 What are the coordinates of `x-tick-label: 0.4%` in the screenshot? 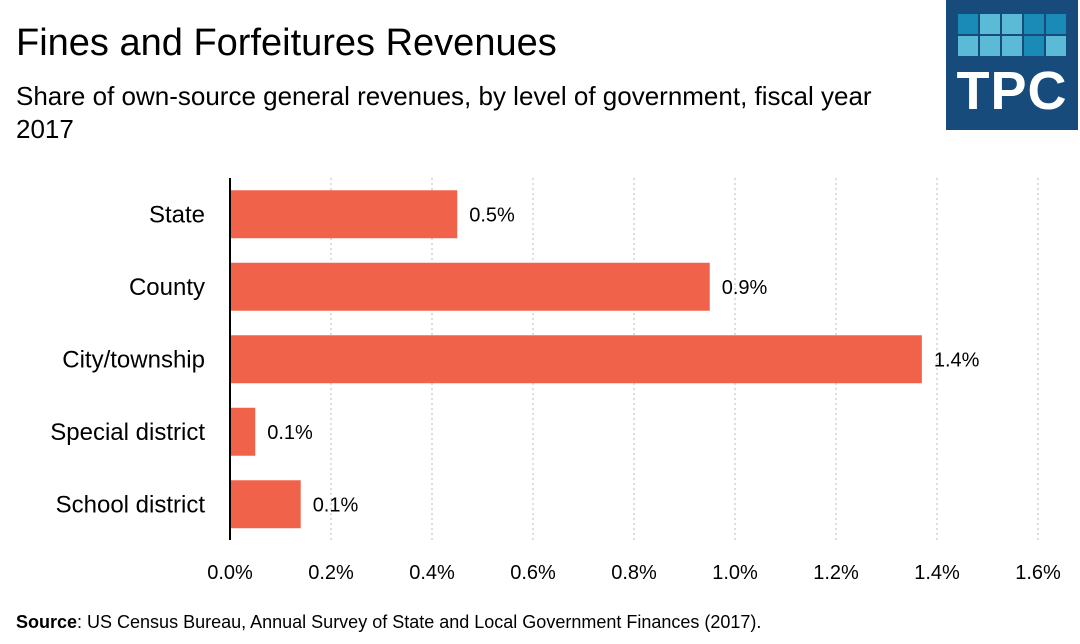 It's located at (432, 573).